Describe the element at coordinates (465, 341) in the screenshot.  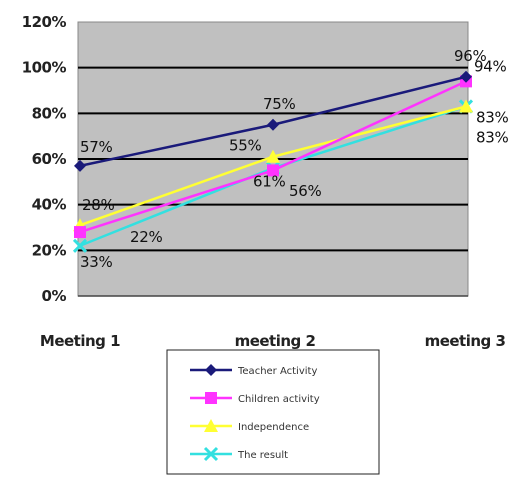
I see `x-tick-label: meeting 3` at that location.